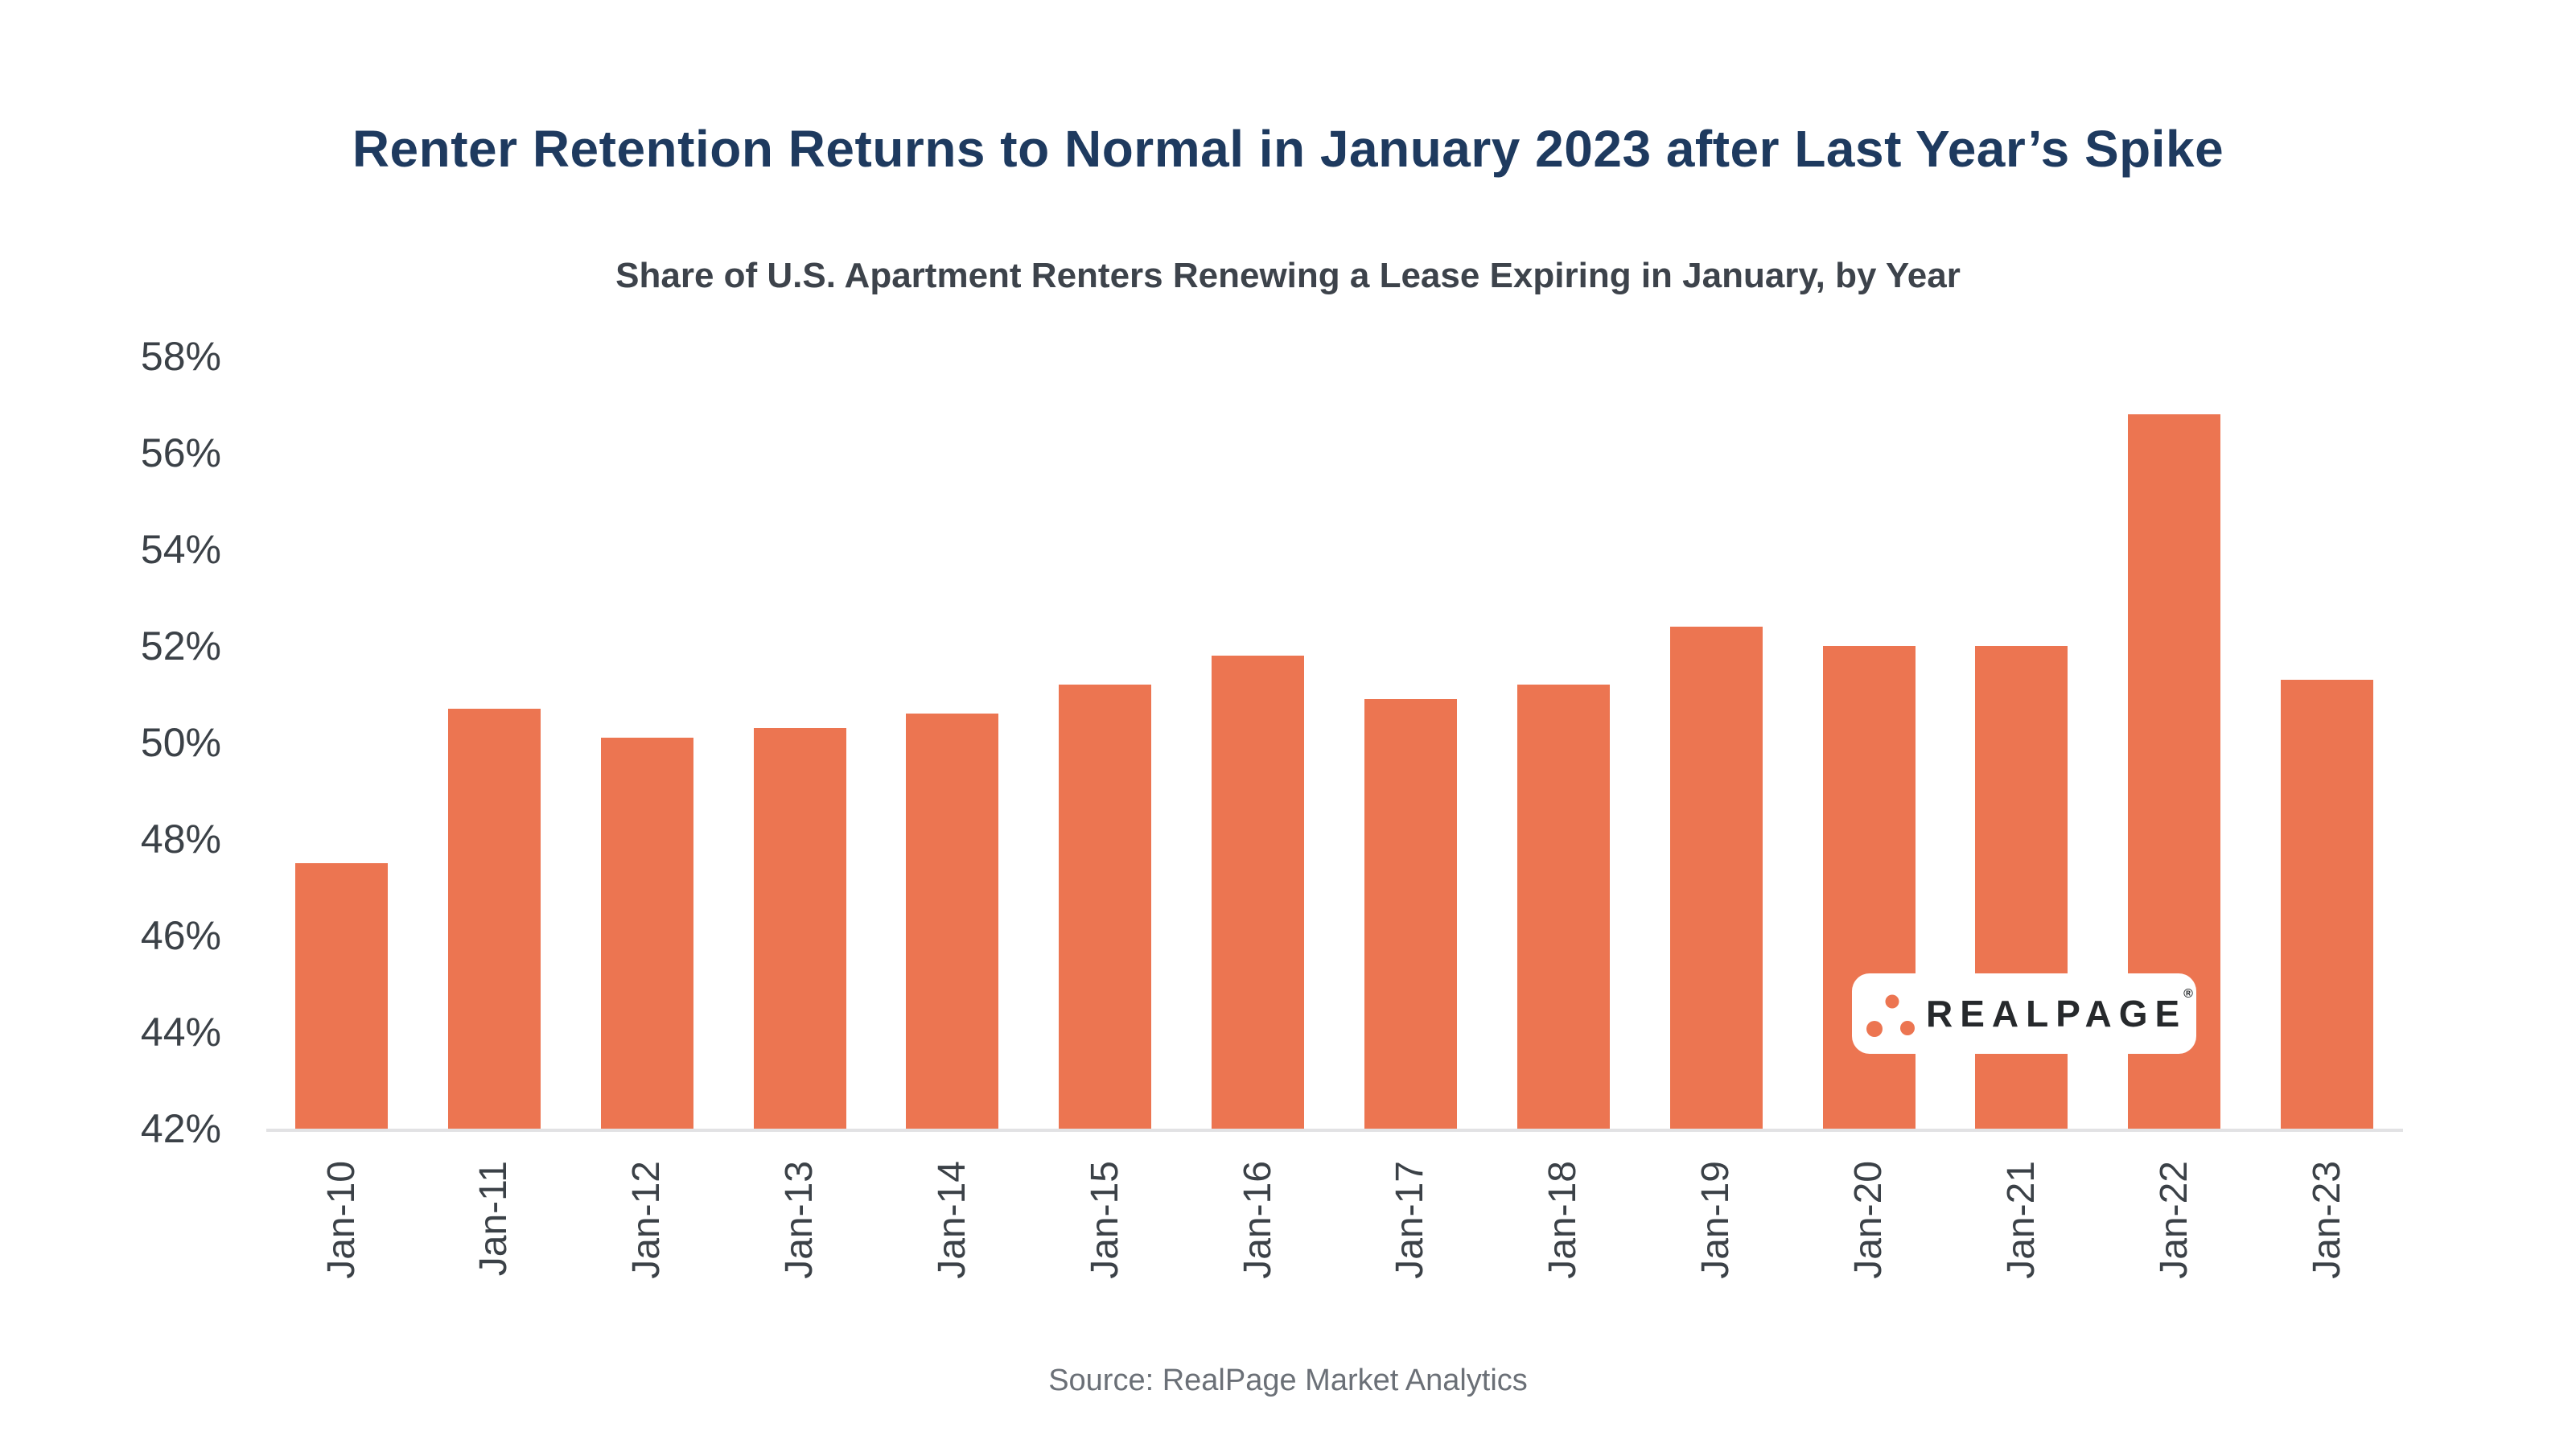 Image resolution: width=2576 pixels, height=1444 pixels. Describe the element at coordinates (951, 1220) in the screenshot. I see `x-tick-label: Jan-14` at that location.